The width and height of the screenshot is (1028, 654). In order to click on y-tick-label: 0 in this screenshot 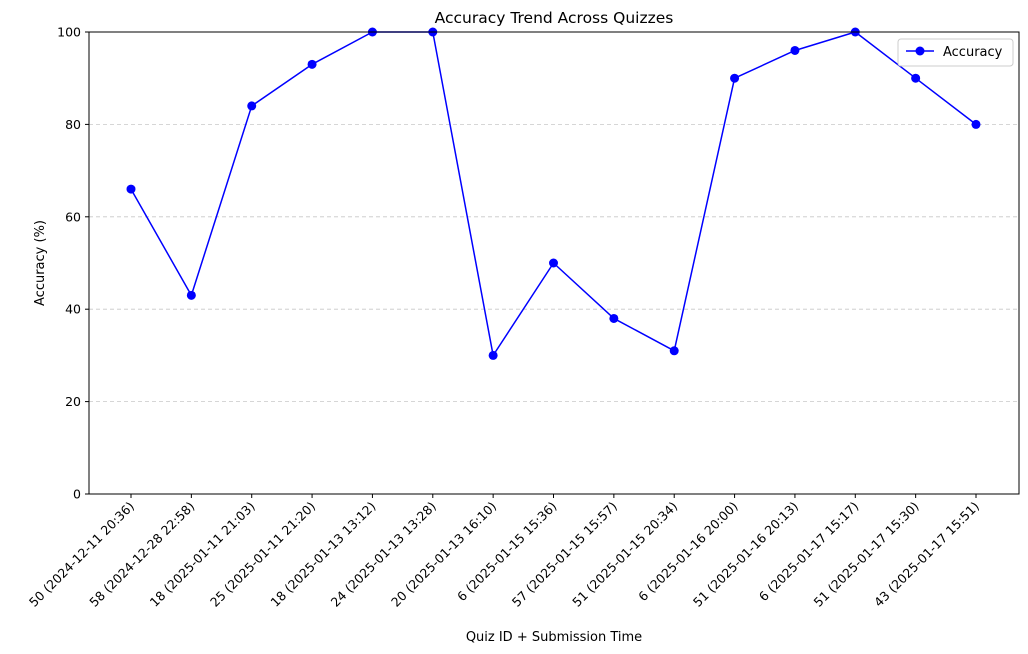, I will do `click(77, 494)`.